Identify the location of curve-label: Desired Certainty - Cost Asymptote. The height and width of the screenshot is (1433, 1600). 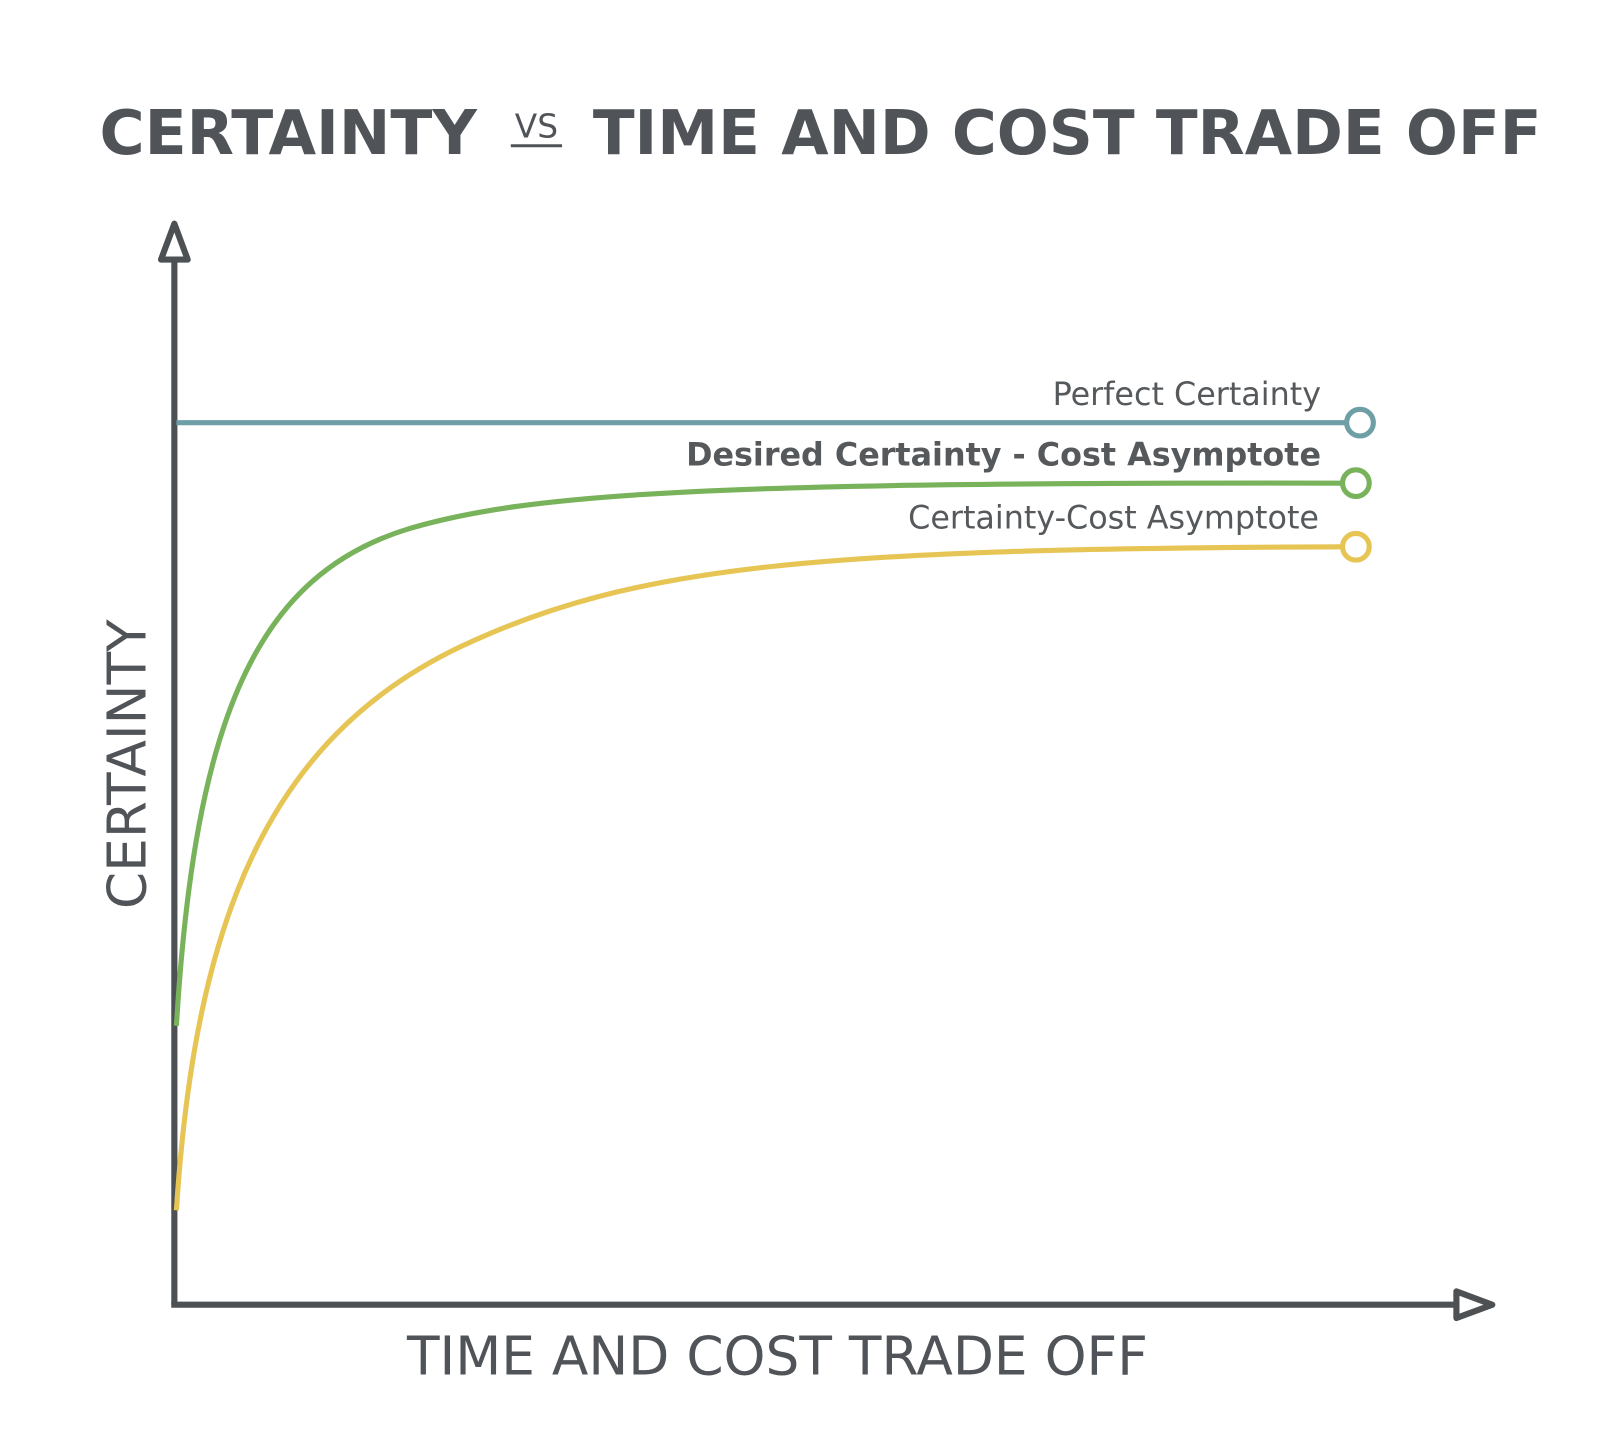
(1003, 455).